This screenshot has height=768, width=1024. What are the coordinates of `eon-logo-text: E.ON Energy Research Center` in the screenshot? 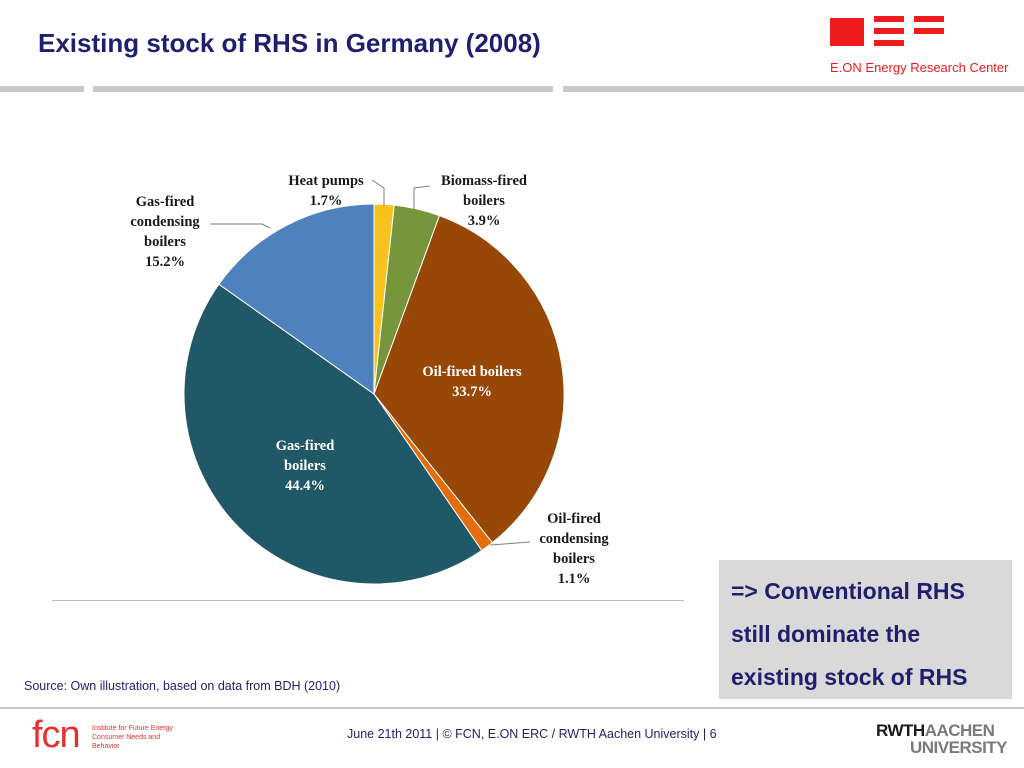 It's located at (919, 67).